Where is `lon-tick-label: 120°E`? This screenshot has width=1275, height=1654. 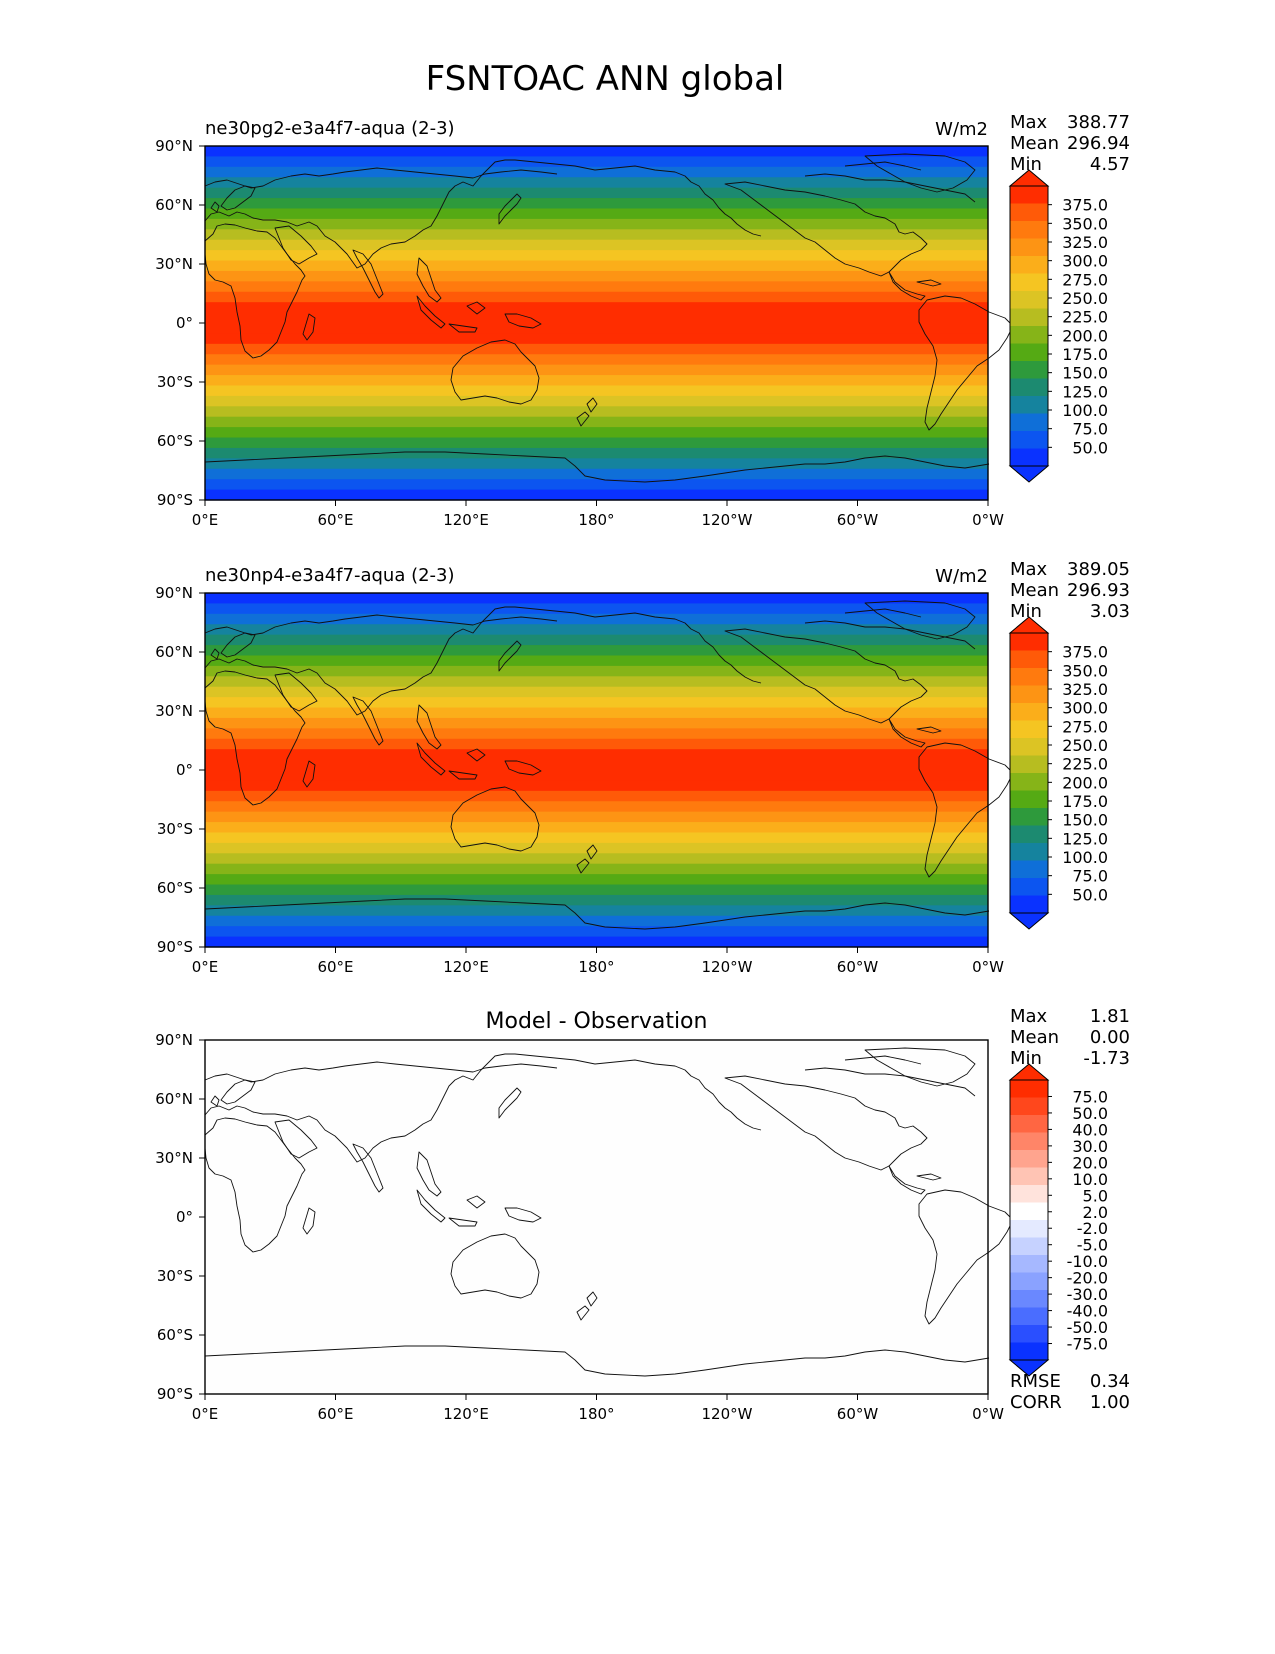 lon-tick-label: 120°E is located at coordinates (466, 967).